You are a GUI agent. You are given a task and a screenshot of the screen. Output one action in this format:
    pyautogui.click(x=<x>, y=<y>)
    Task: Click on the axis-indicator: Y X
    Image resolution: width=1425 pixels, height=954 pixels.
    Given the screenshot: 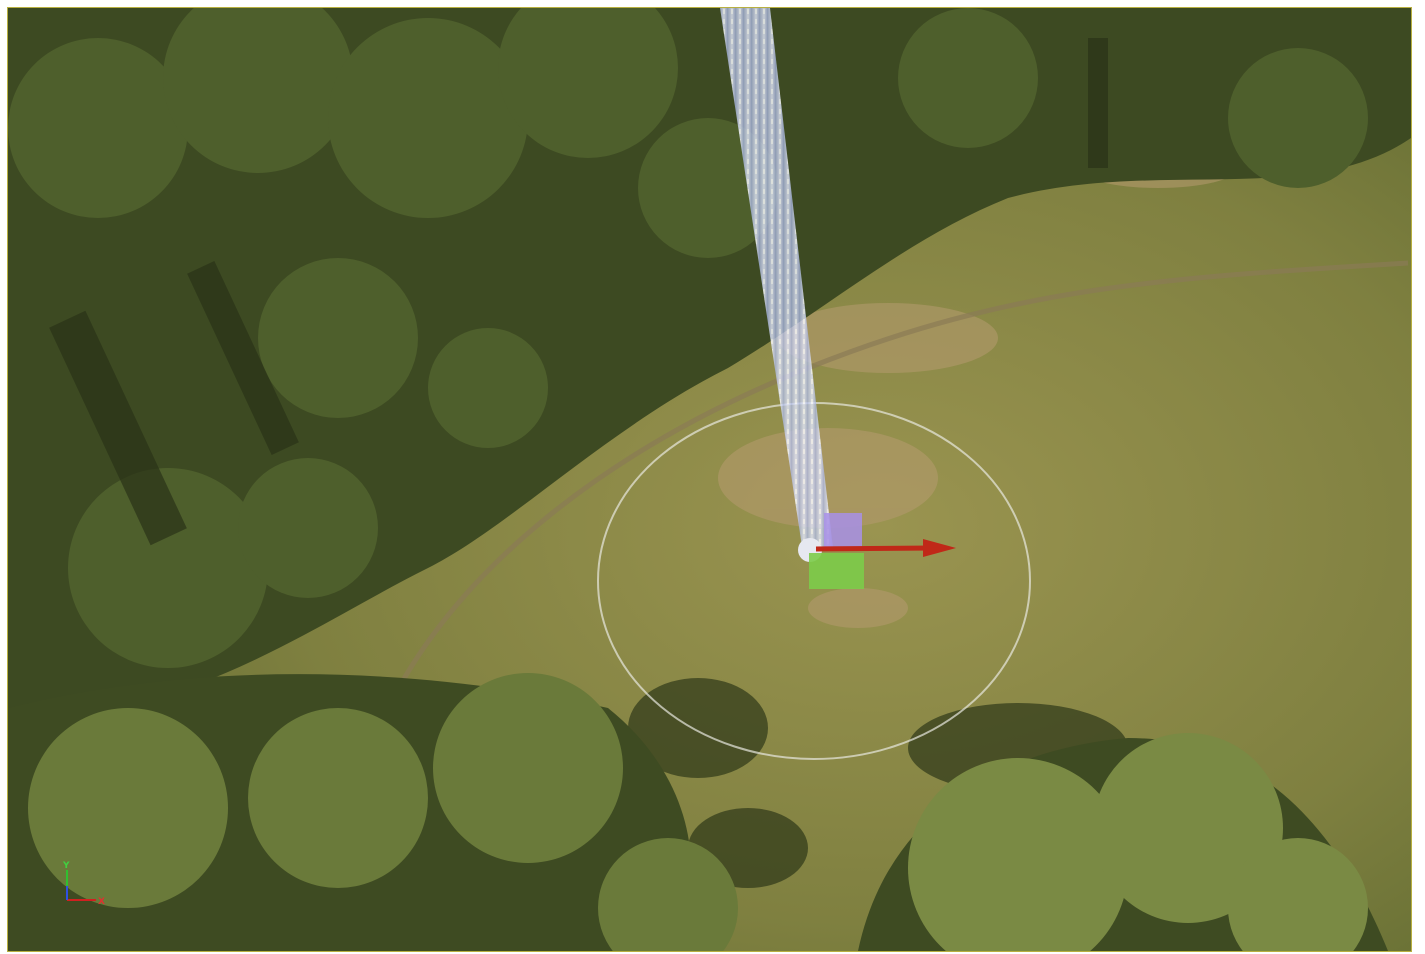 What is the action you would take?
    pyautogui.click(x=83, y=884)
    